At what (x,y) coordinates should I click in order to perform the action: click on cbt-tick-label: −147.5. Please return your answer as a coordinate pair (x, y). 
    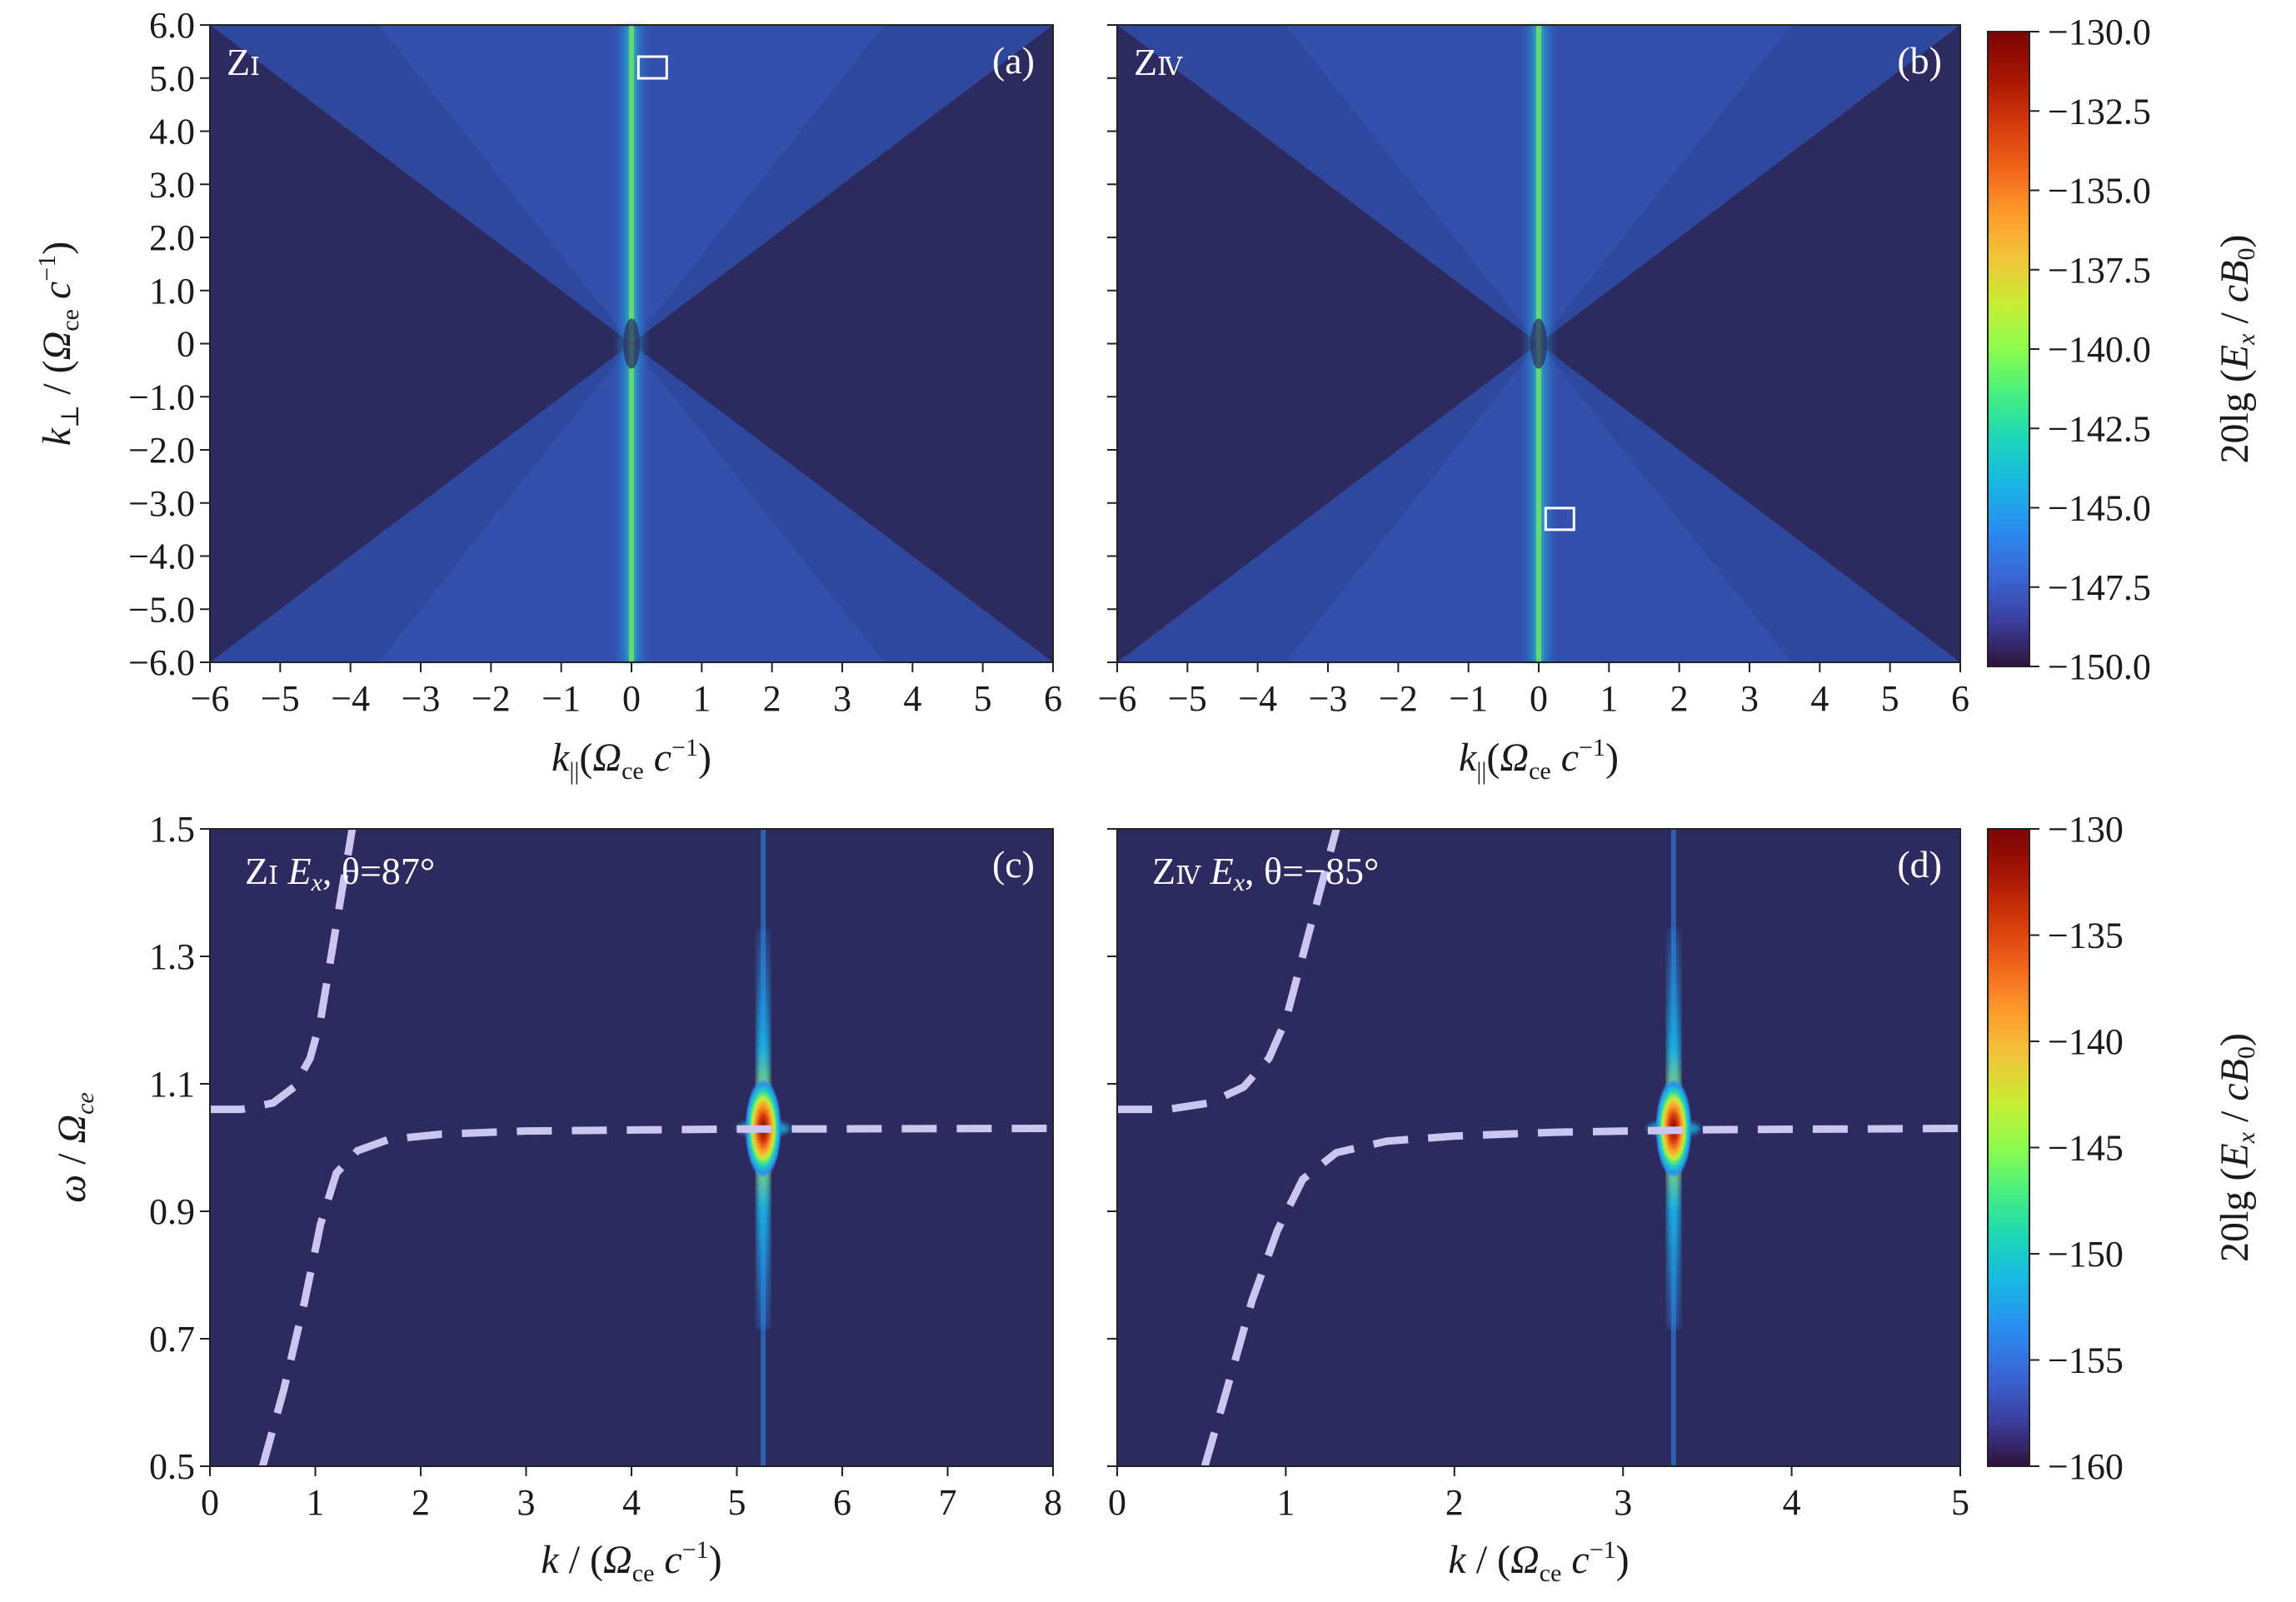
    Looking at the image, I should click on (2099, 587).